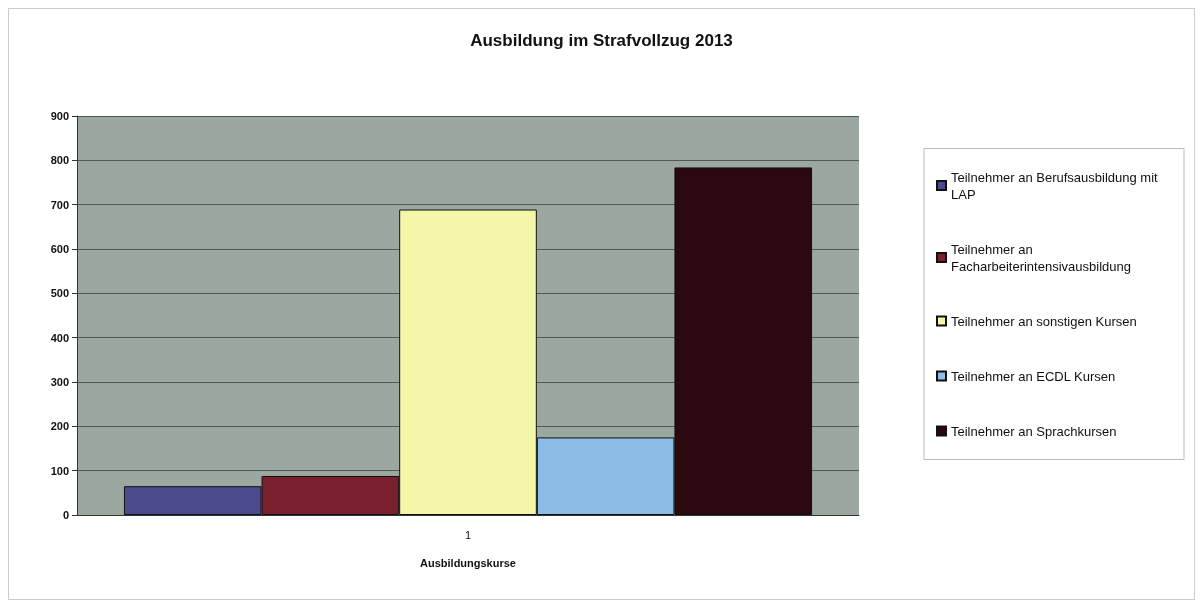 The width and height of the screenshot is (1203, 608). I want to click on legend-label: Teilnehmer an Sprachkursen, so click(1034, 431).